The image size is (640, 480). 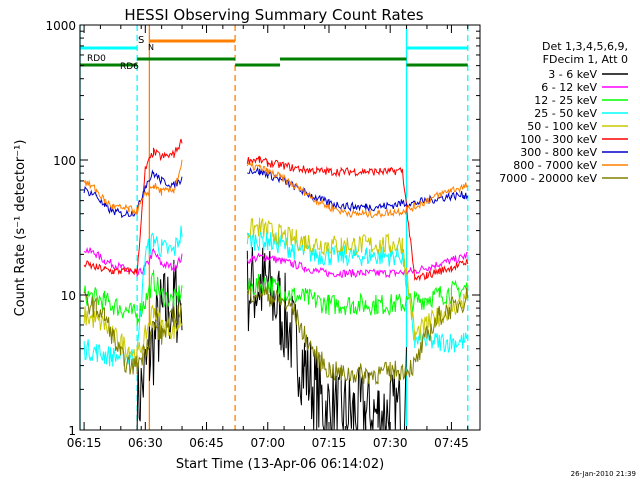 What do you see at coordinates (585, 59) in the screenshot?
I see `legend-header: FDecim 1, Att 0` at bounding box center [585, 59].